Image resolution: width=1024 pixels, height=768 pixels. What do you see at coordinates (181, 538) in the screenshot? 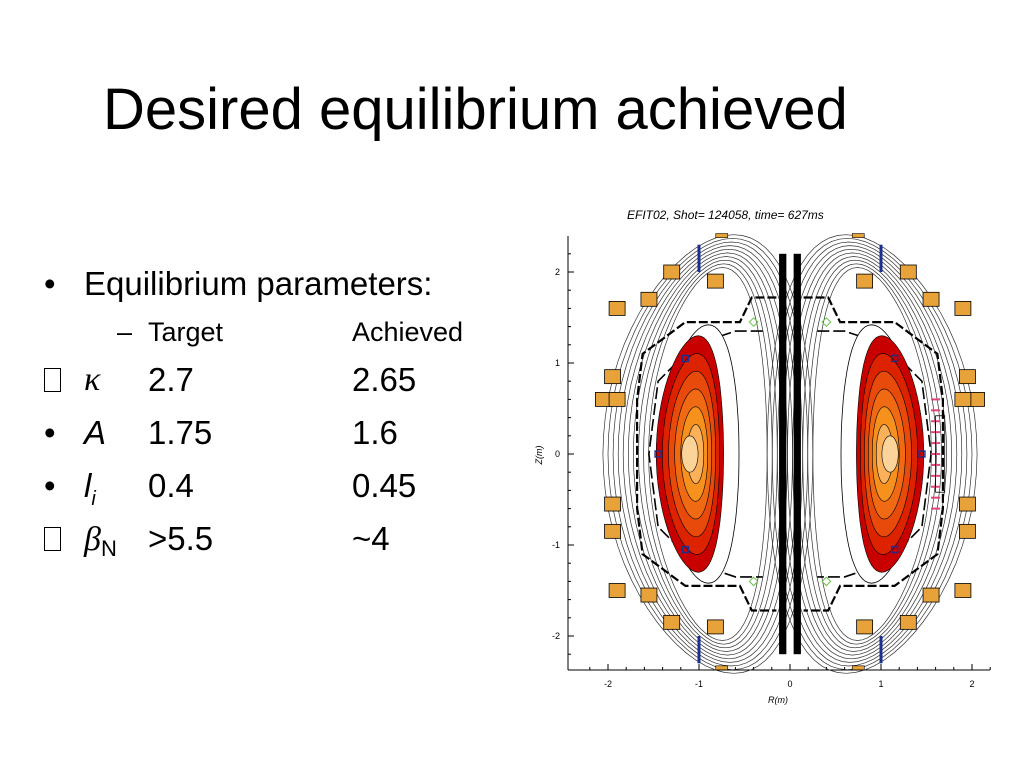
I see `betaN-target: >5.5` at bounding box center [181, 538].